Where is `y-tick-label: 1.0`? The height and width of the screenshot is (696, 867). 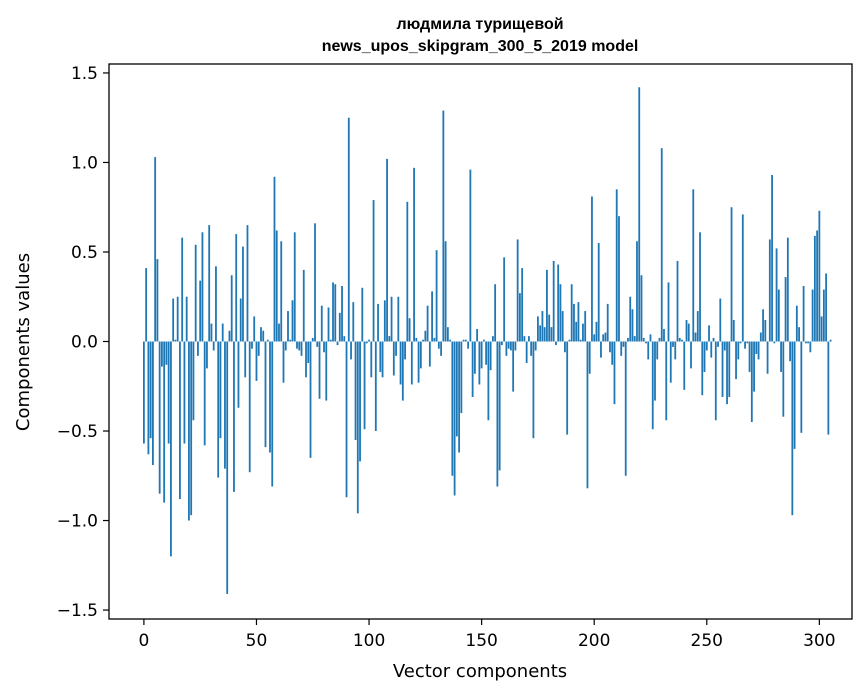
y-tick-label: 1.0 is located at coordinates (84, 163).